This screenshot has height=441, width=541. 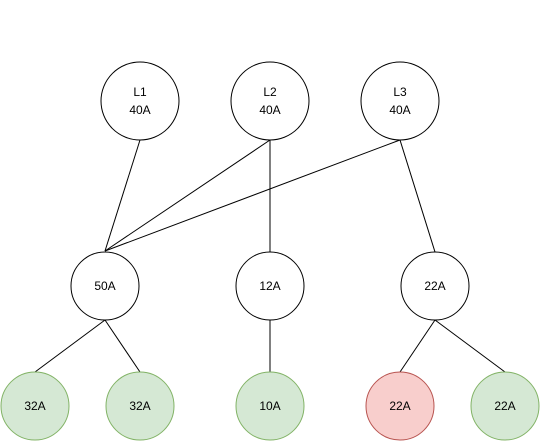 I want to click on edge-l3-b22, so click(x=417, y=196).